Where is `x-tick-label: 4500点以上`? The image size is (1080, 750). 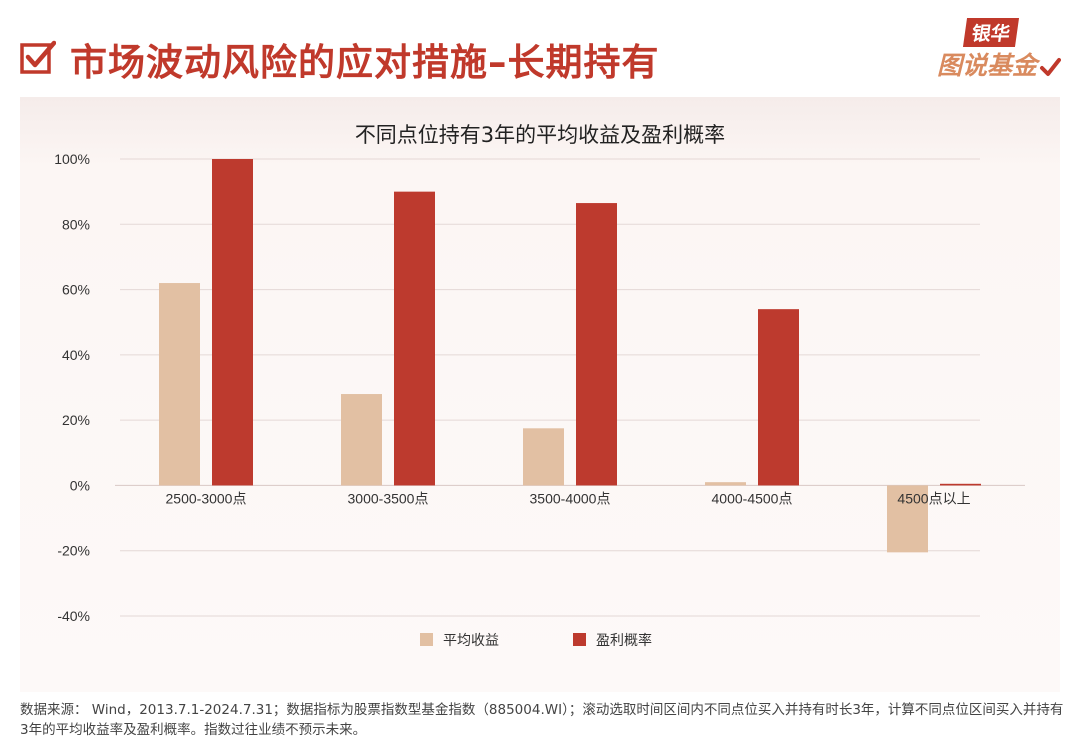 x-tick-label: 4500点以上 is located at coordinates (933, 498).